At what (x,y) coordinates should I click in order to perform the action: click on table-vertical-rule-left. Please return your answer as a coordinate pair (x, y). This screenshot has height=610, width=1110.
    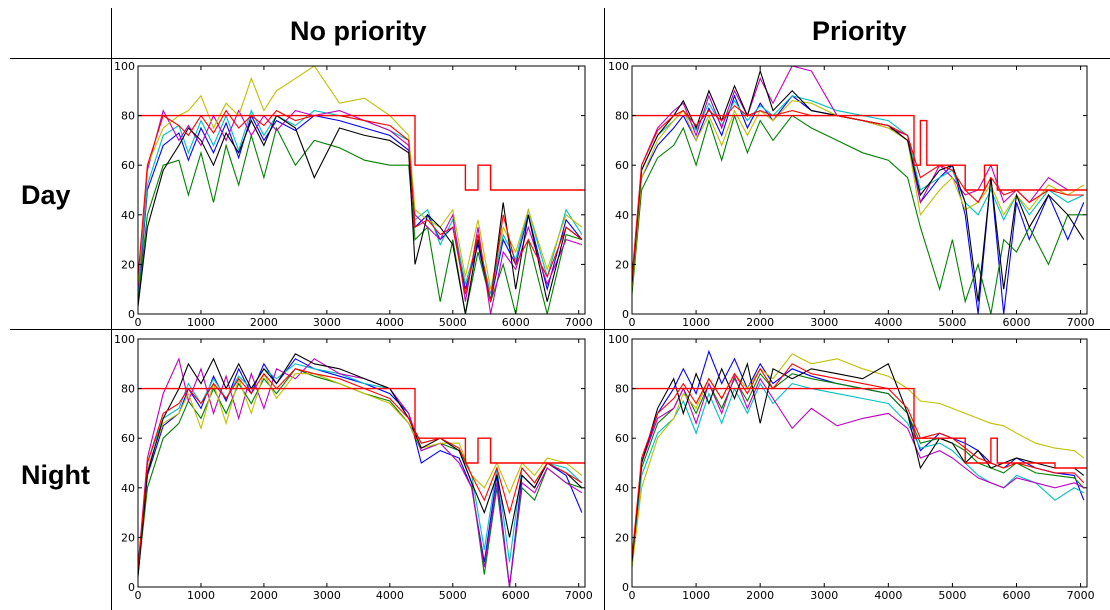
    Looking at the image, I should click on (111, 309).